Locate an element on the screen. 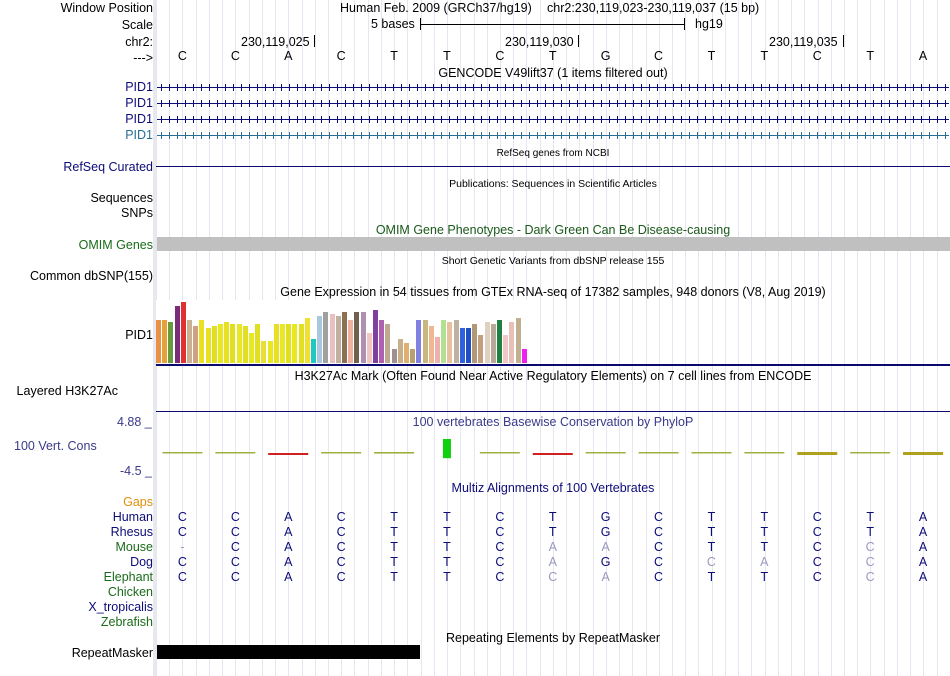  dbsnp-track-label: Common dbSNP(155) is located at coordinates (91, 276).